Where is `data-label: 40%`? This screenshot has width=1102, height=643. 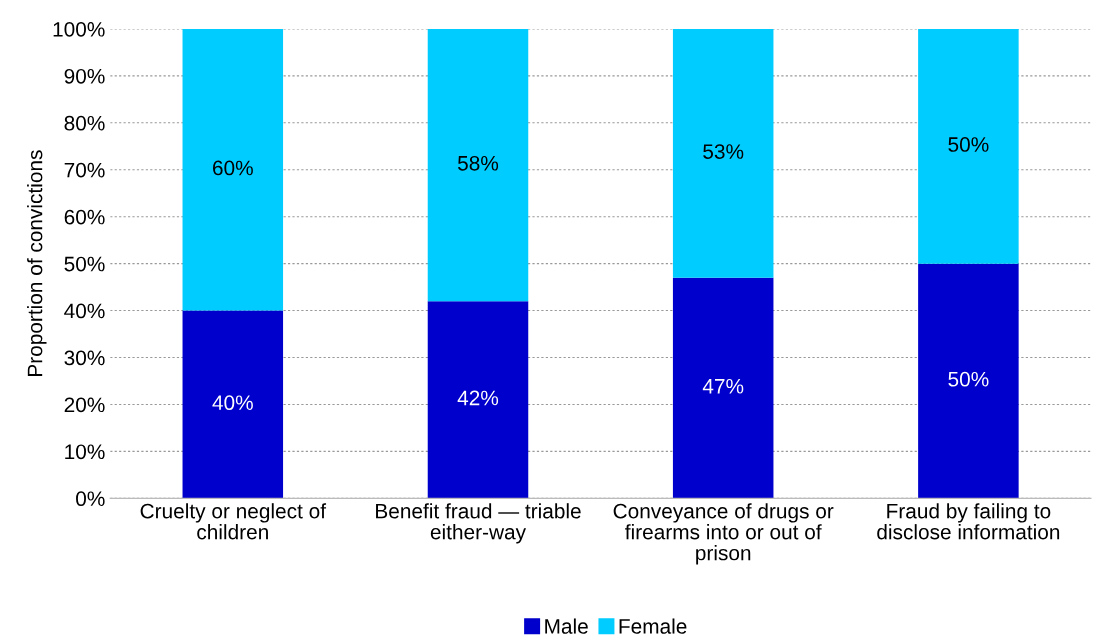
data-label: 40% is located at coordinates (232, 403).